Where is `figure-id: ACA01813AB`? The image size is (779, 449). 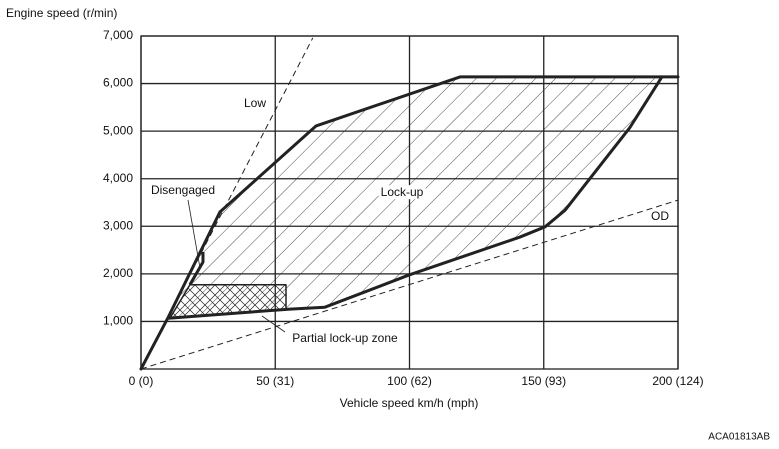 figure-id: ACA01813AB is located at coordinates (739, 437).